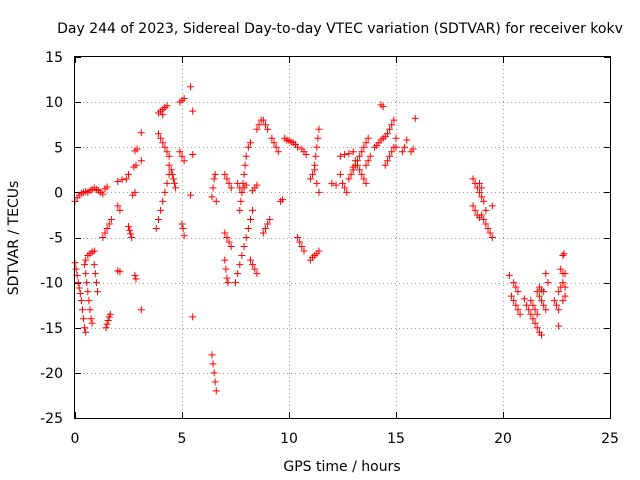 The width and height of the screenshot is (640, 480). What do you see at coordinates (610, 439) in the screenshot?
I see `x-tick-label: 25` at bounding box center [610, 439].